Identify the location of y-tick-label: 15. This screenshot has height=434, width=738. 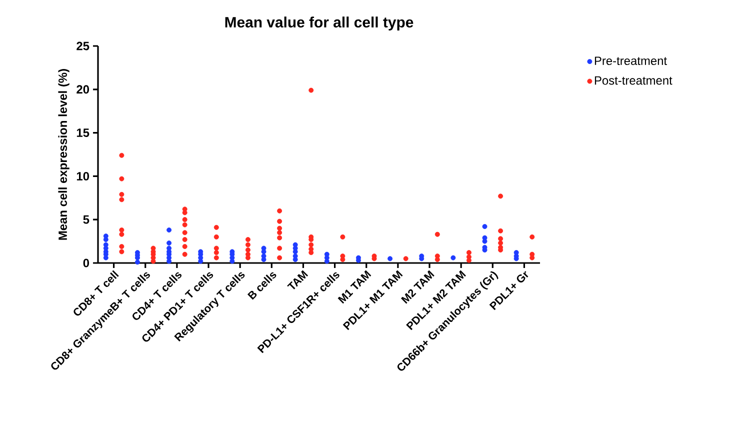
(83, 132).